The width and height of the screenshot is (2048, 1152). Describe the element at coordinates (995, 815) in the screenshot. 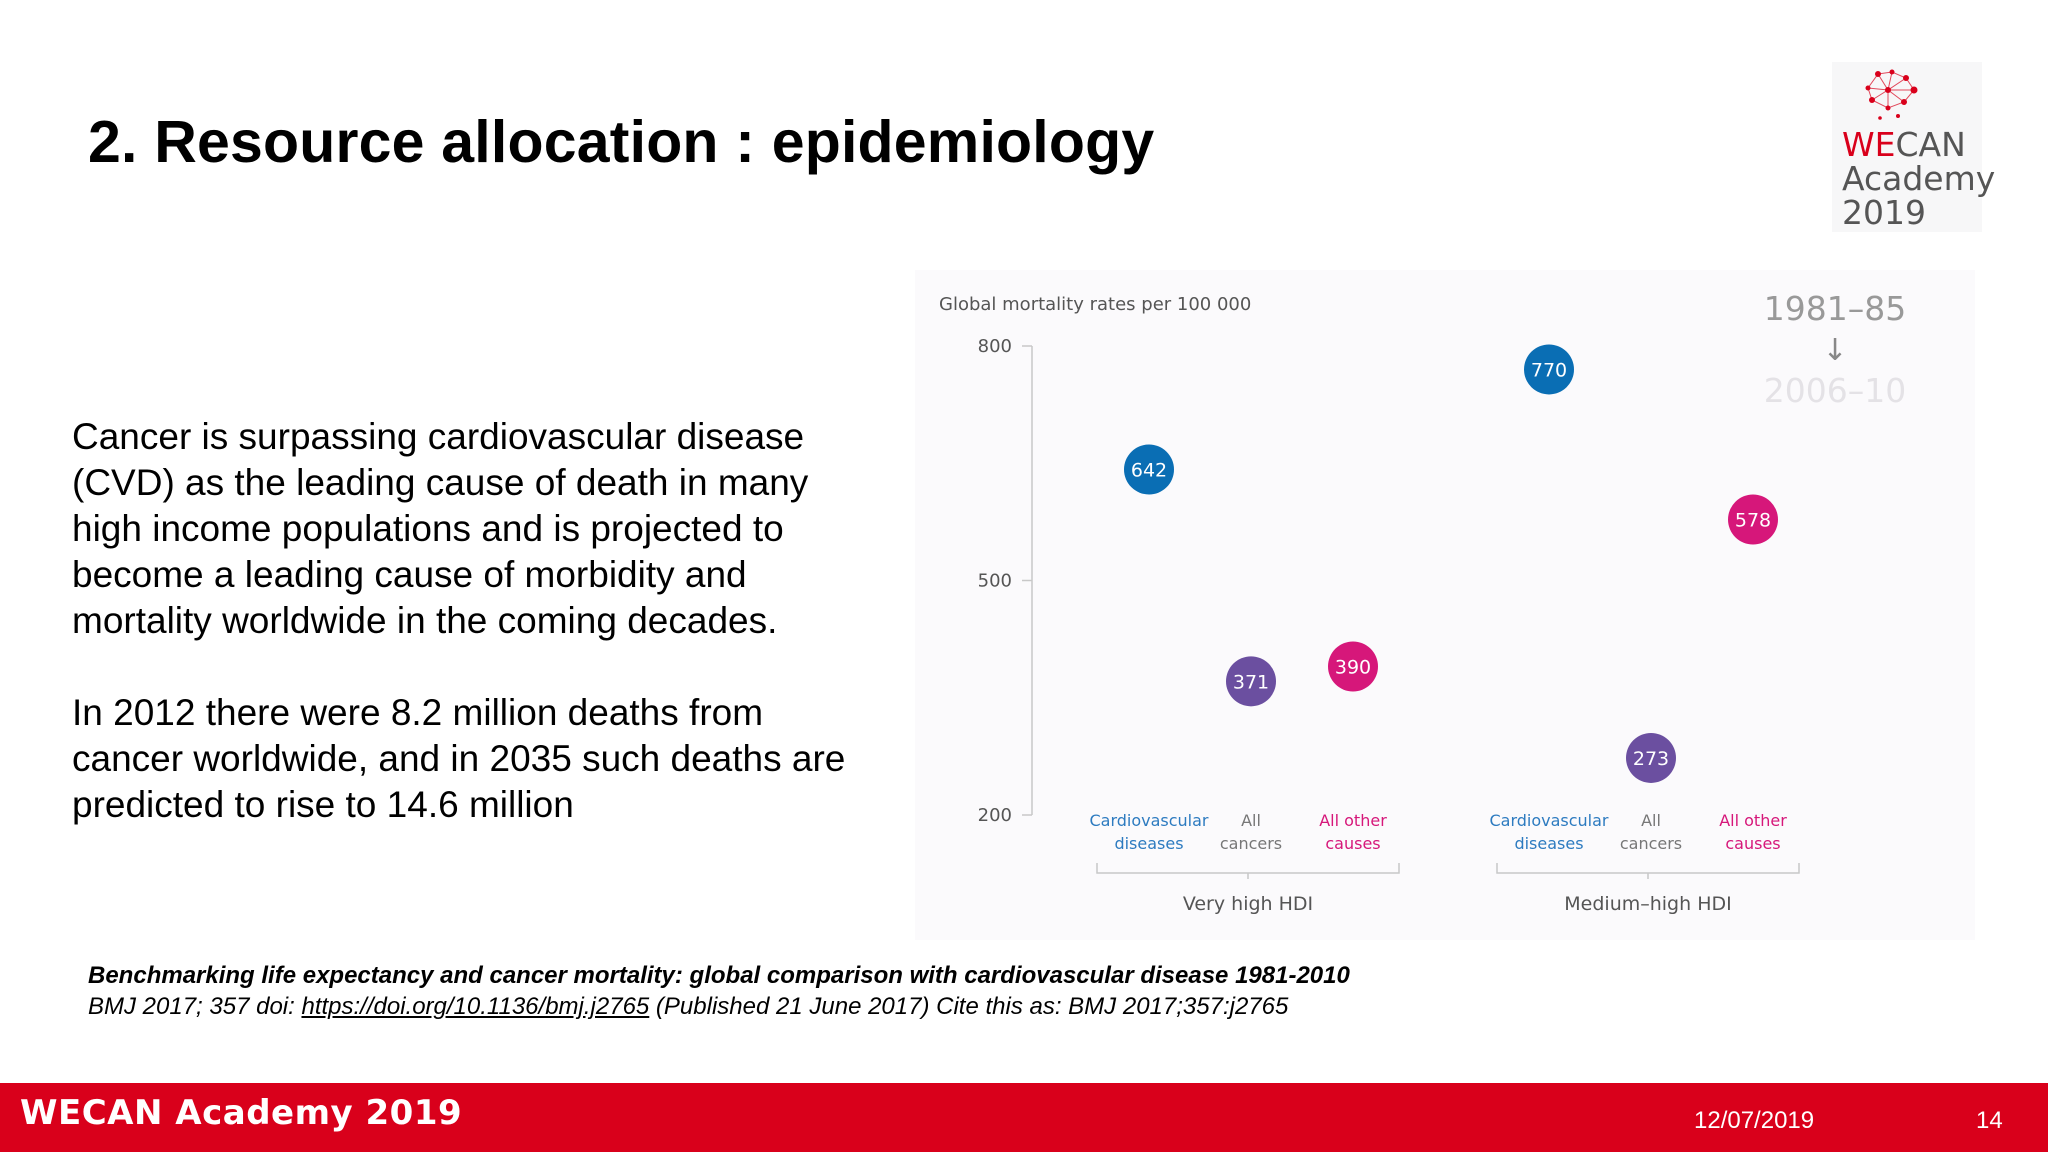

I see `y-tick-label: 200` at that location.